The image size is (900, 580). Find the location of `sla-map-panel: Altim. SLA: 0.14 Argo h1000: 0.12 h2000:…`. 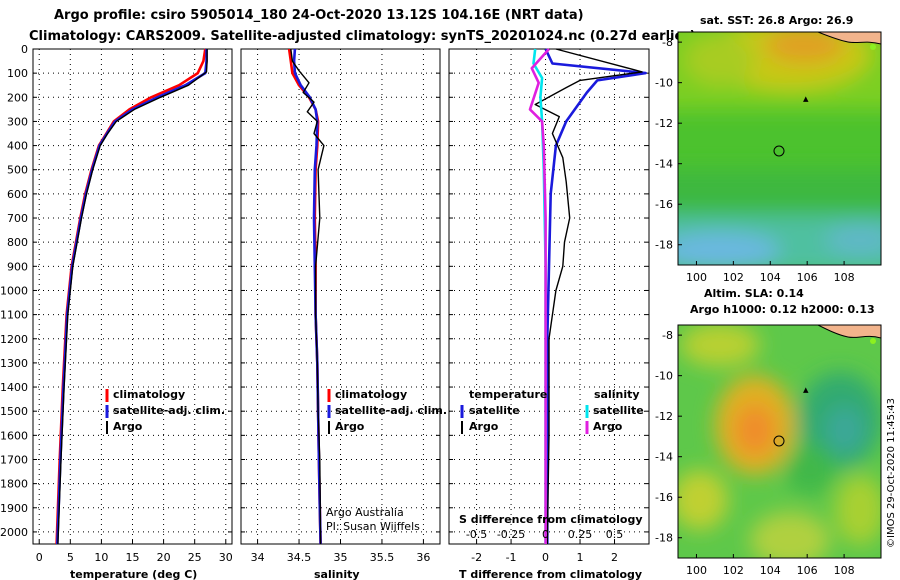

sla-map-panel: Altim. SLA: 0.14 Argo h1000: 0.12 h2000:… is located at coordinates (768, 432).